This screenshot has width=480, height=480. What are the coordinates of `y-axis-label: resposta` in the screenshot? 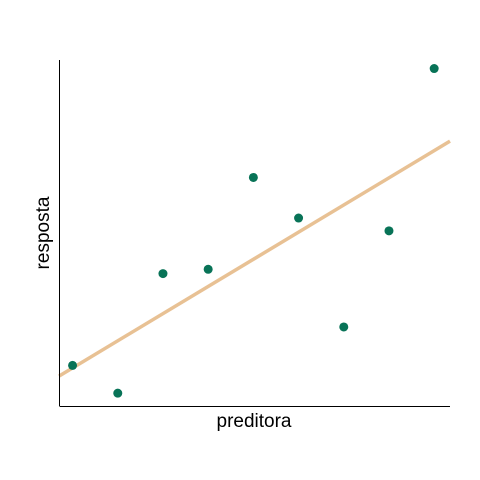 It's located at (43, 232).